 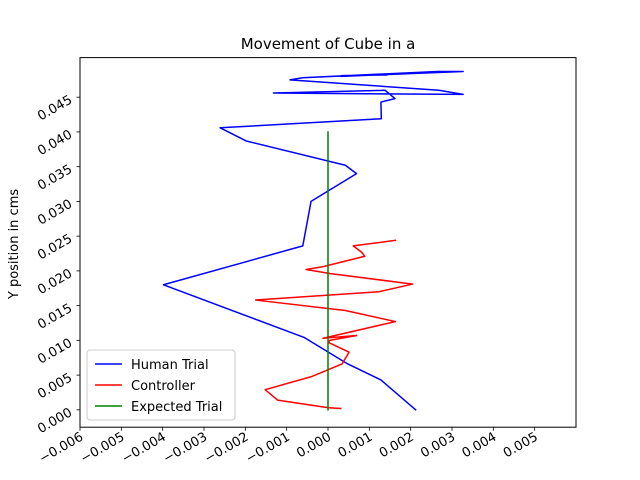 I want to click on y-tick-label: 0.000, so click(x=55, y=421).